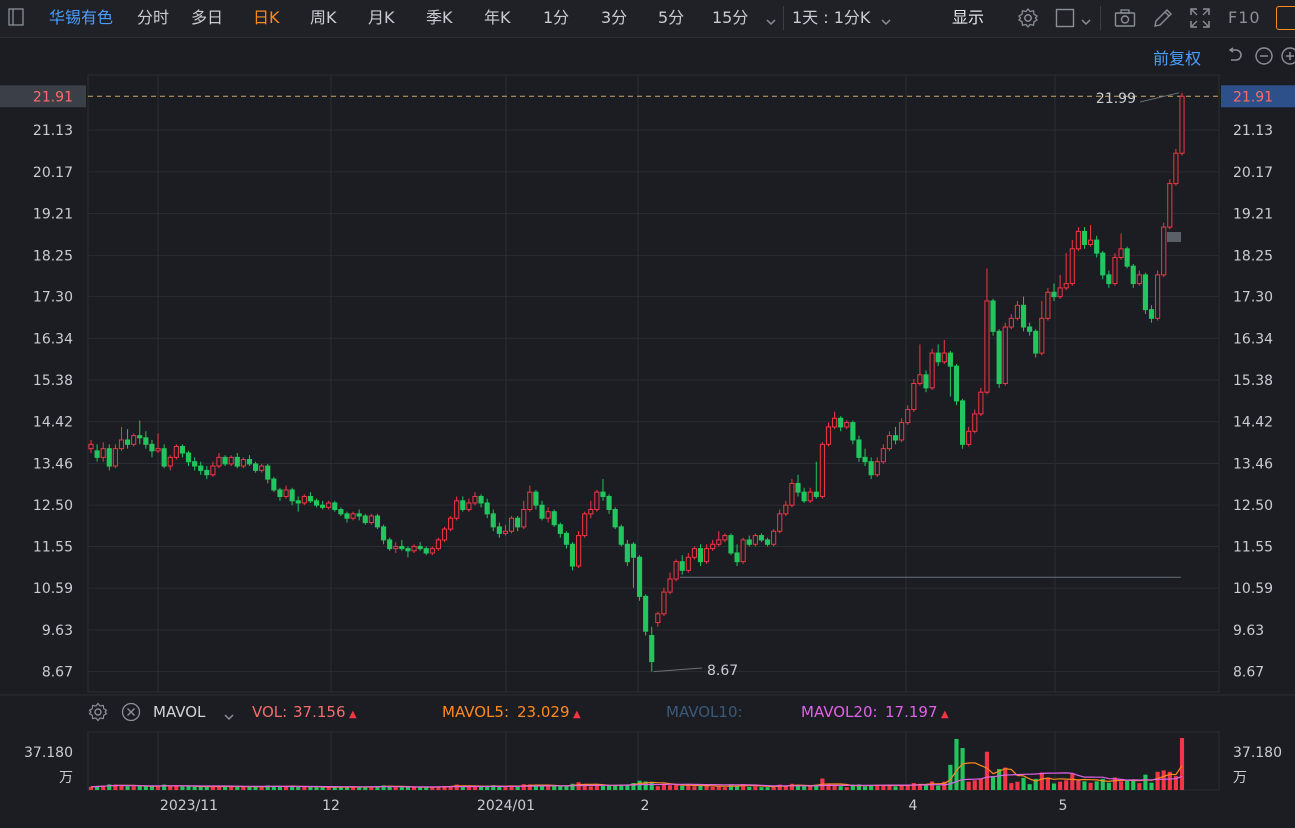 This screenshot has height=828, width=1295. Describe the element at coordinates (911, 712) in the screenshot. I see `mavol20-value: 17.197` at that location.